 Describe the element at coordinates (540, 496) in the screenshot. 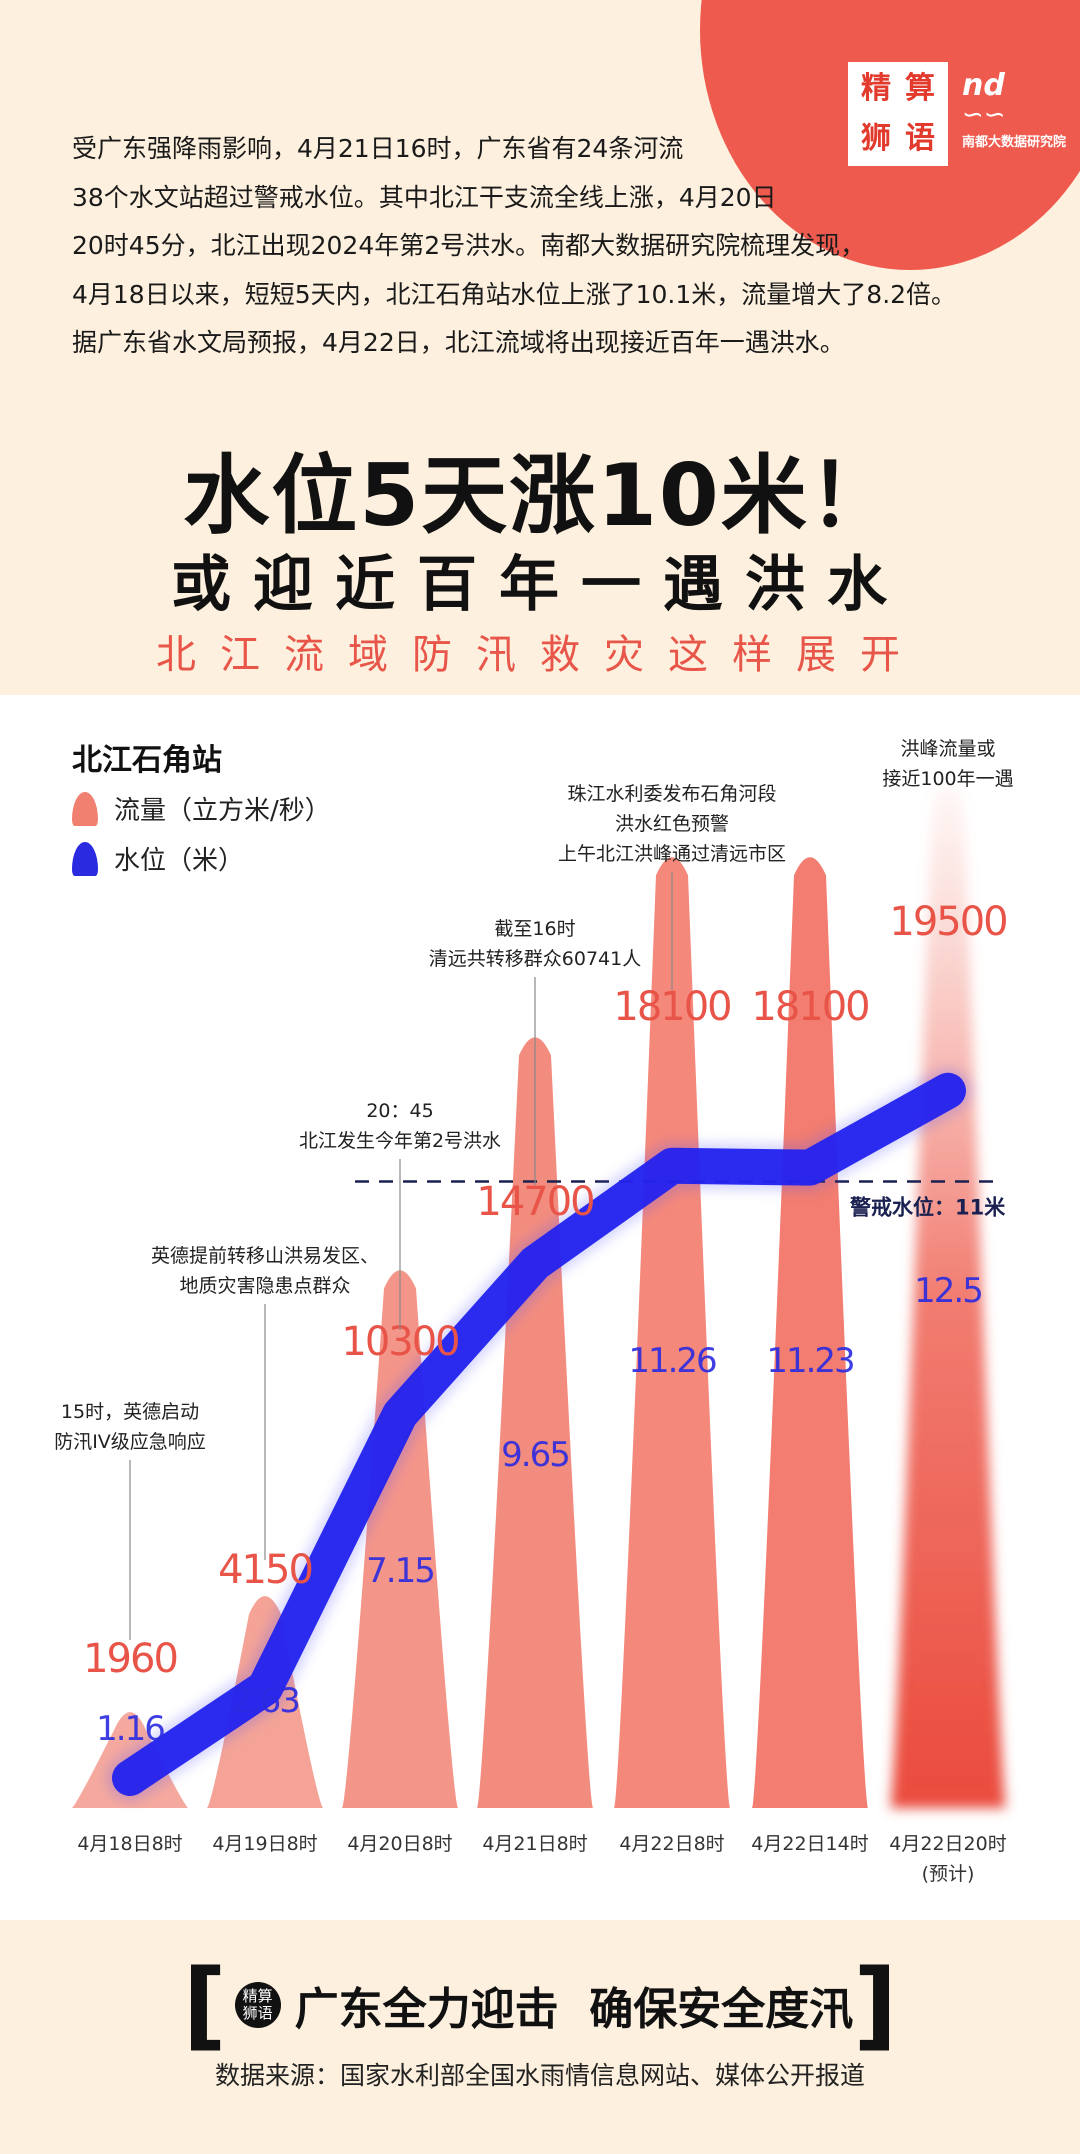

I see `main-title: 水位5天涨10米！` at that location.